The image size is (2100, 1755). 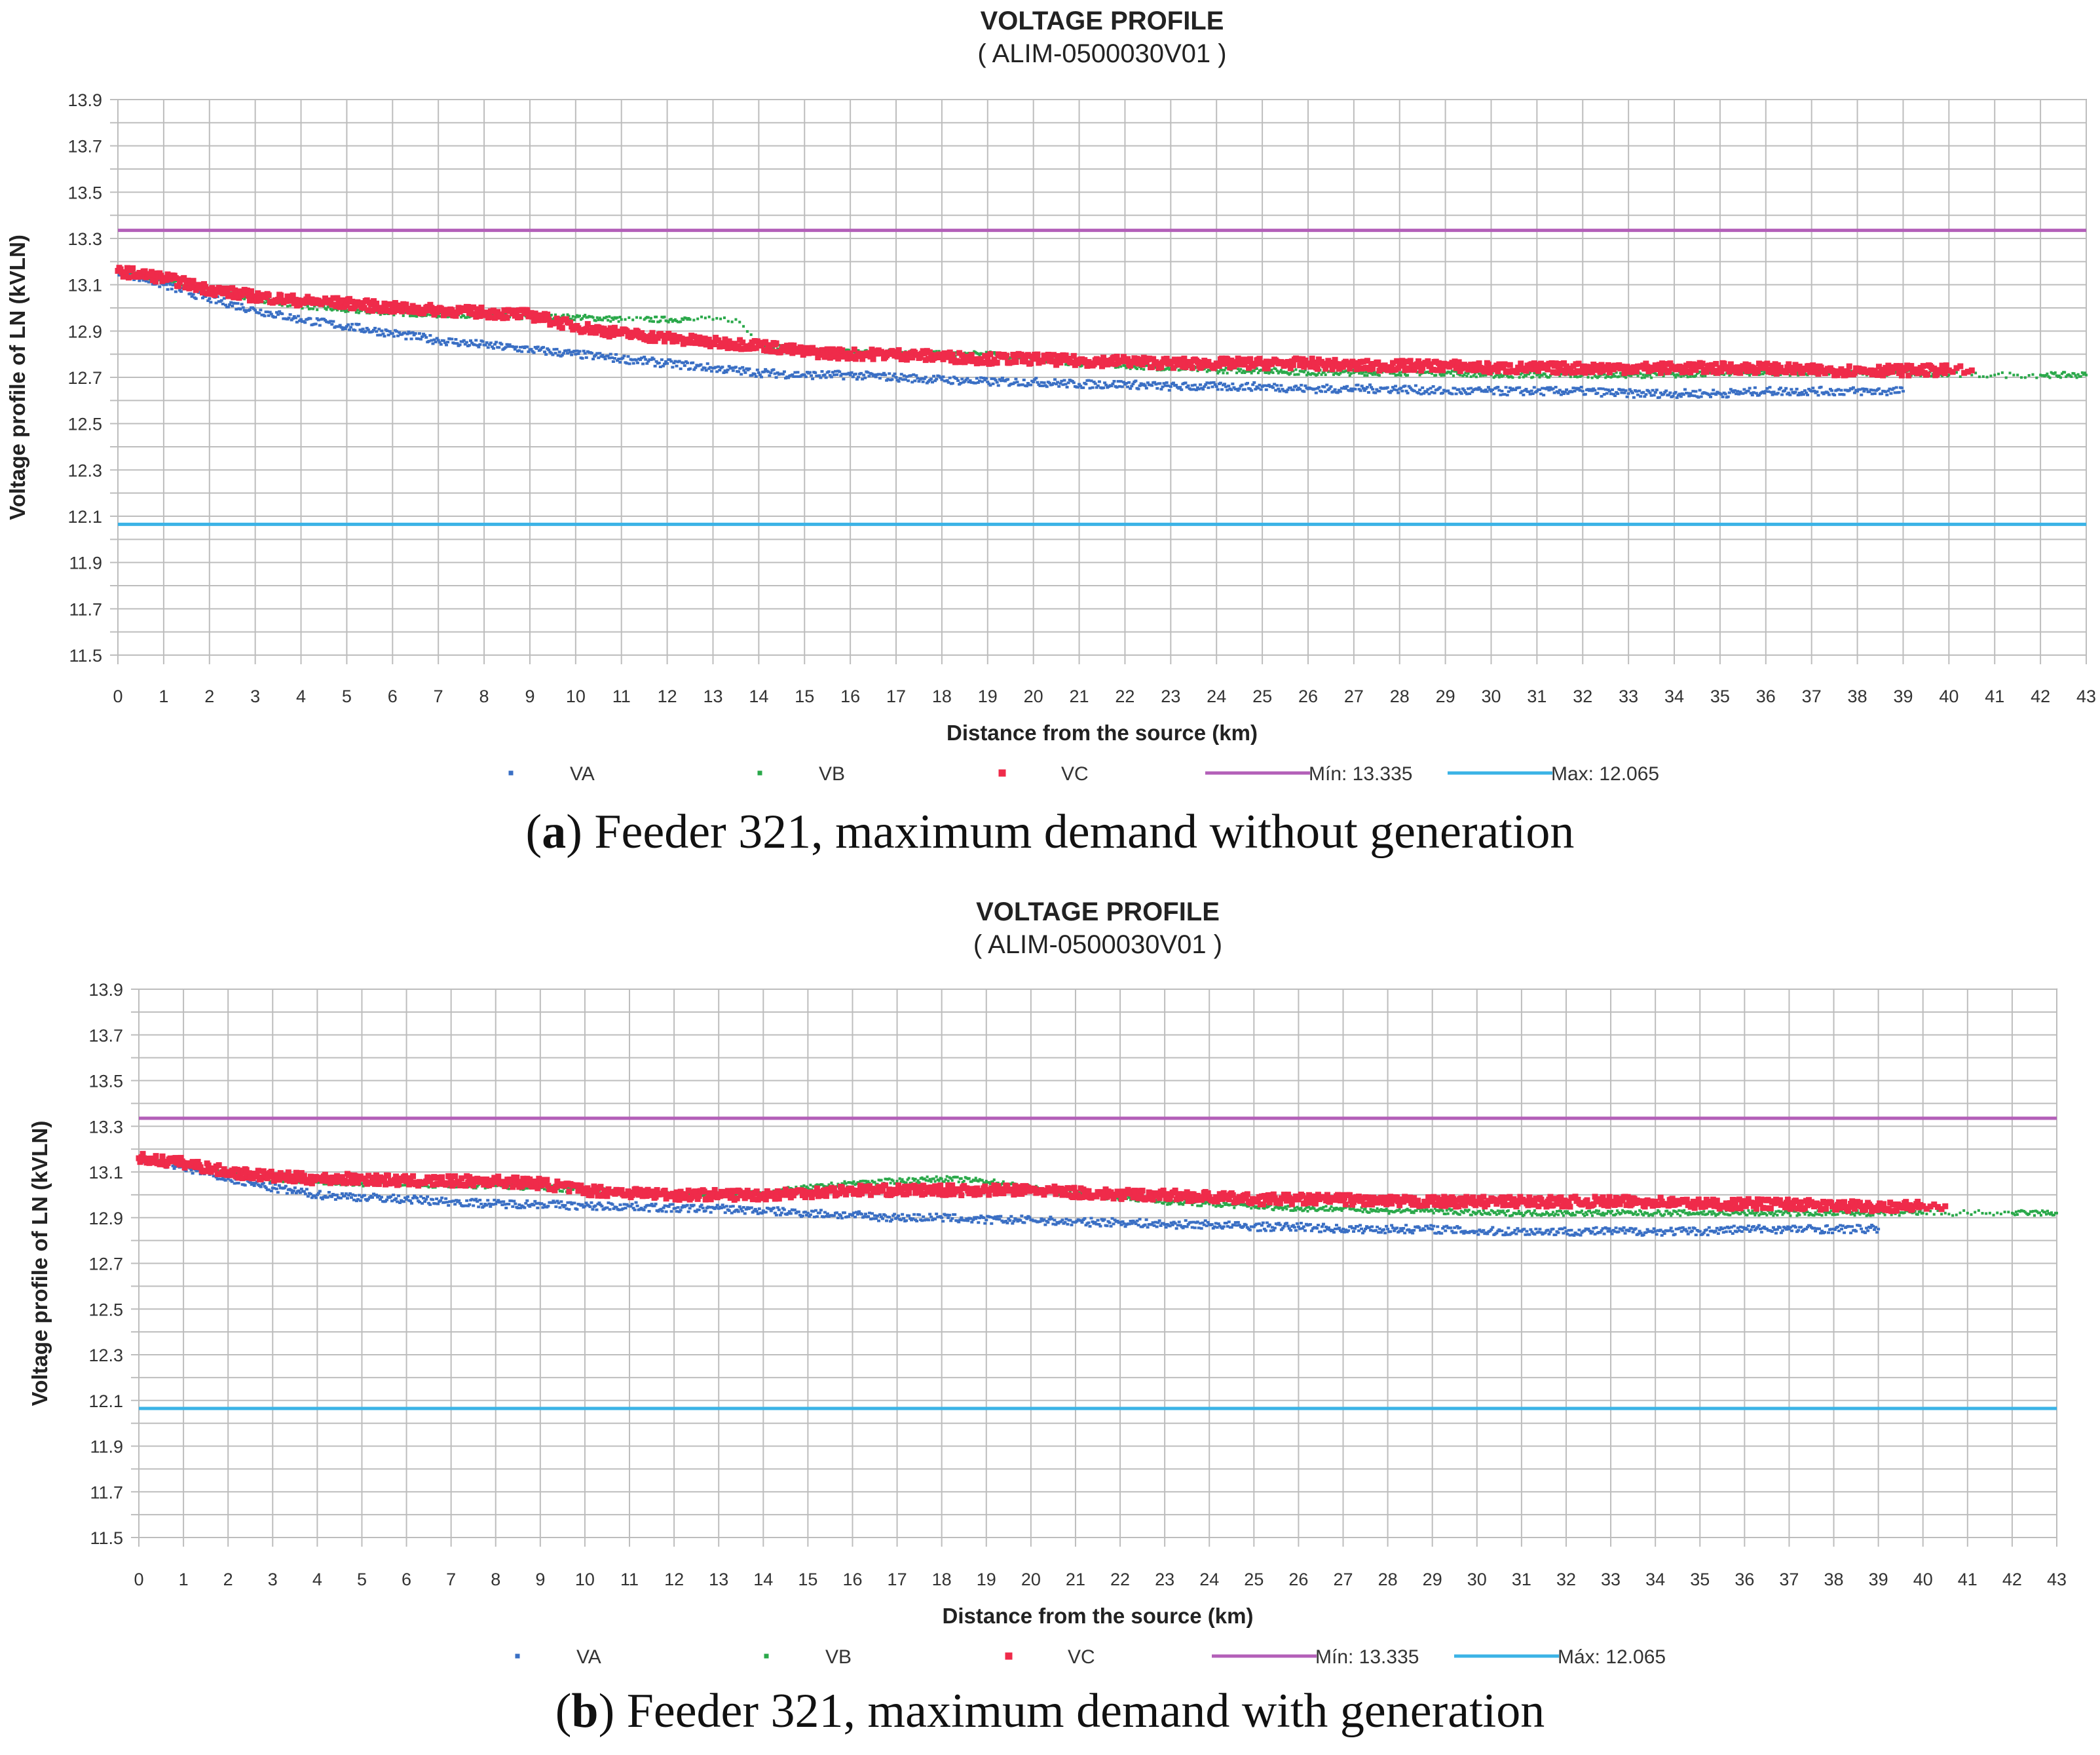 I want to click on y-tick-label: 13.7, so click(x=105, y=1036).